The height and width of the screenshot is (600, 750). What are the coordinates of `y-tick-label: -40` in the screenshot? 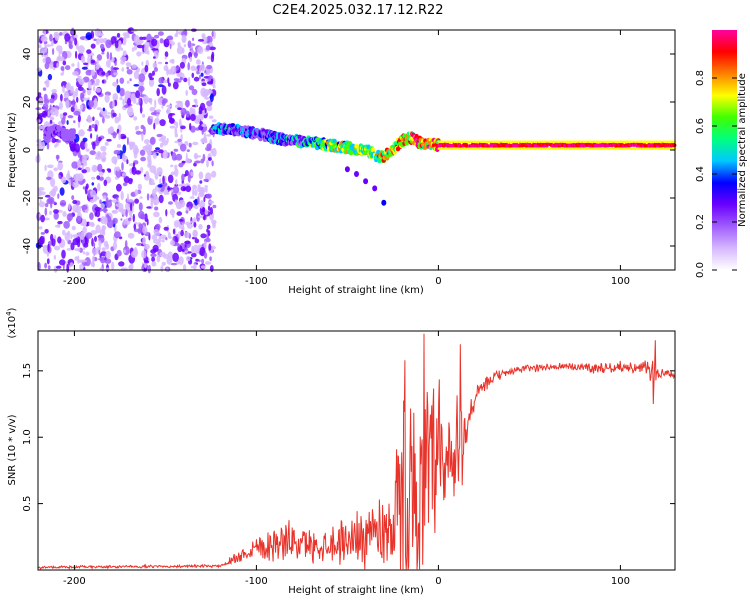 It's located at (27, 246).